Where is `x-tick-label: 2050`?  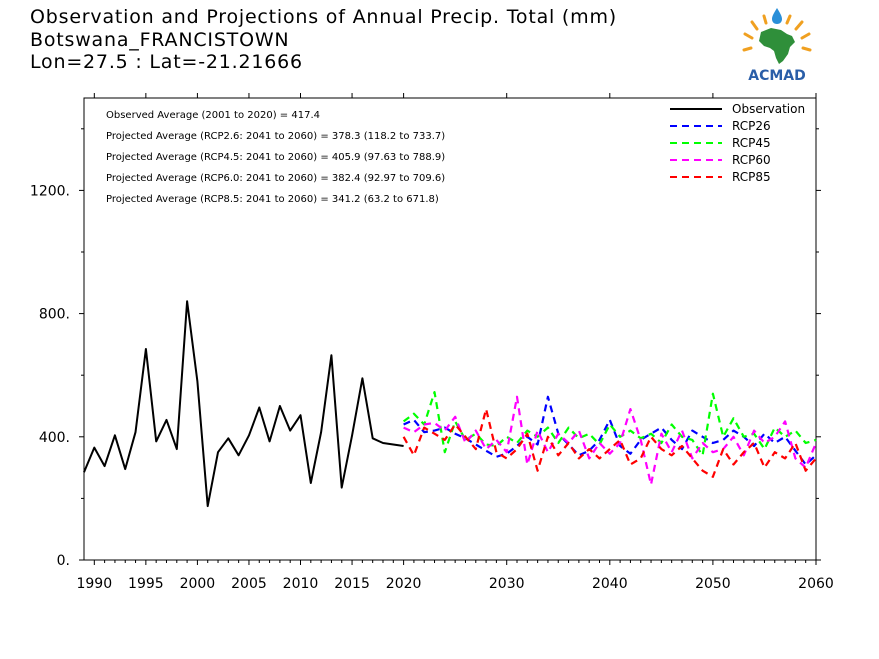
x-tick-label: 2050 is located at coordinates (713, 584).